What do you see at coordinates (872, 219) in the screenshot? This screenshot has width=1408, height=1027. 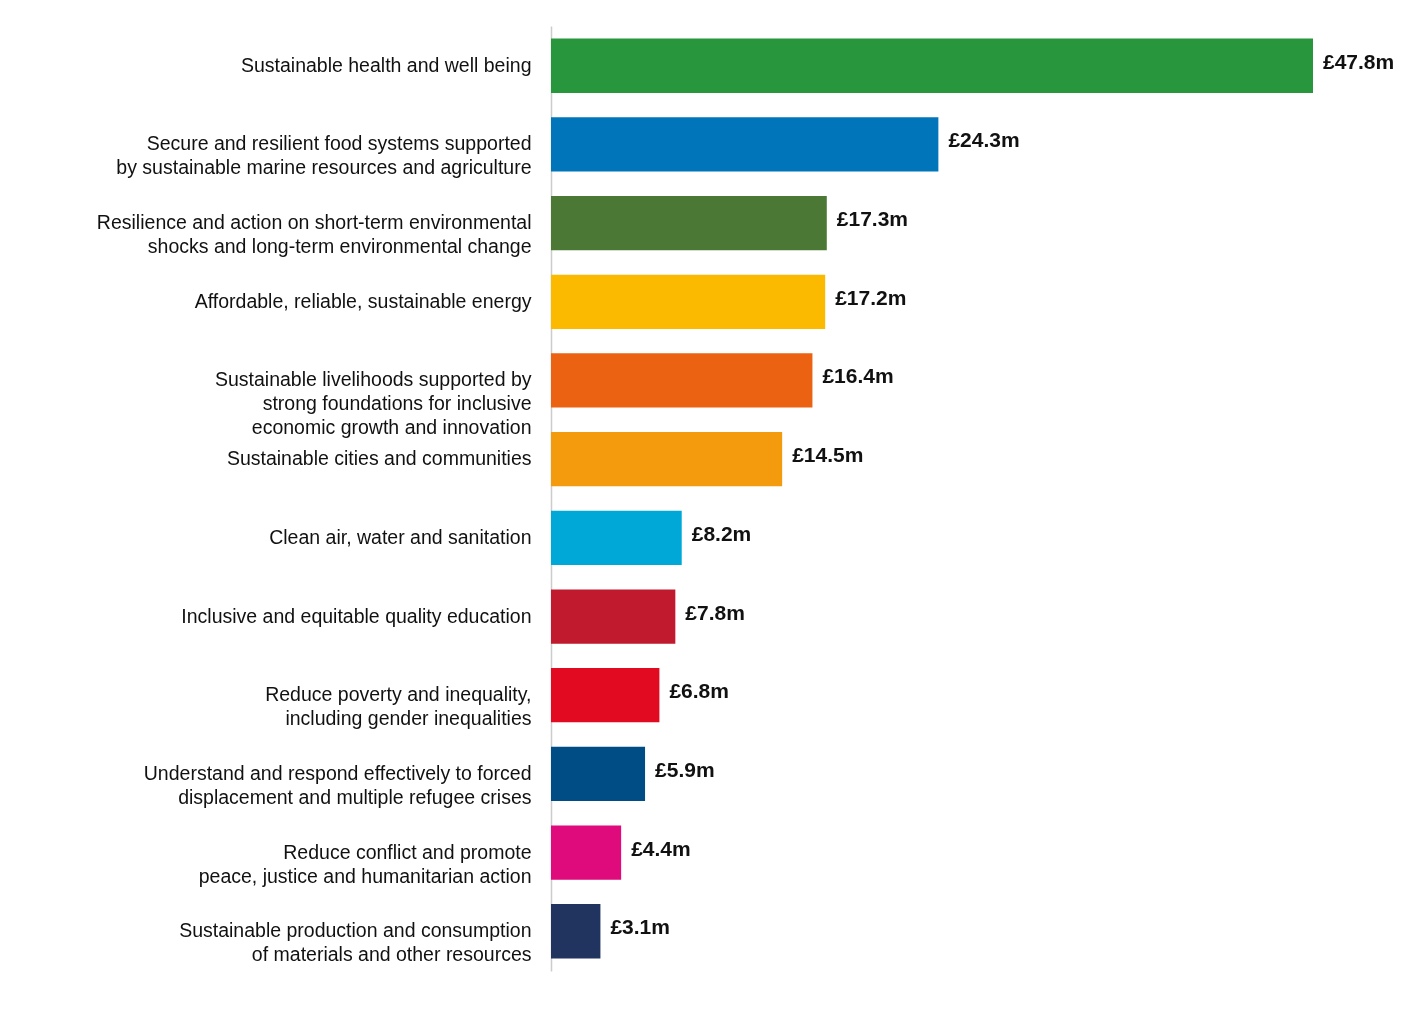 I see `data-label: £17.3m` at bounding box center [872, 219].